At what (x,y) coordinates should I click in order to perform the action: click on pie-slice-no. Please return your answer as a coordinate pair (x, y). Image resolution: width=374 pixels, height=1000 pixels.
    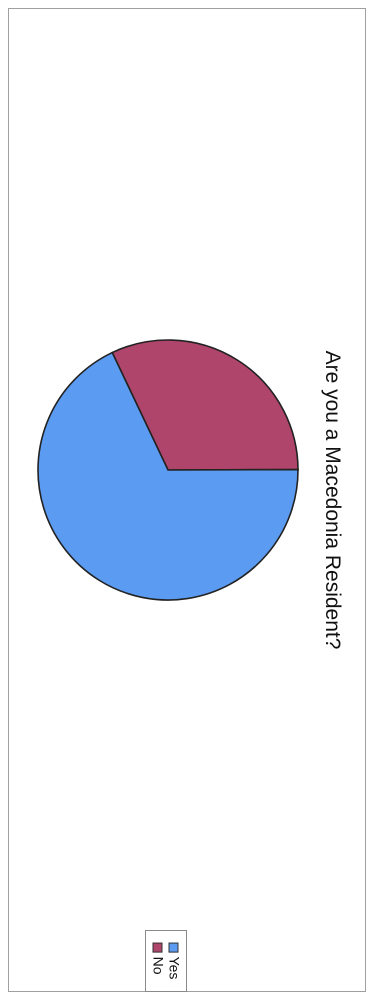
    Looking at the image, I should click on (205, 405).